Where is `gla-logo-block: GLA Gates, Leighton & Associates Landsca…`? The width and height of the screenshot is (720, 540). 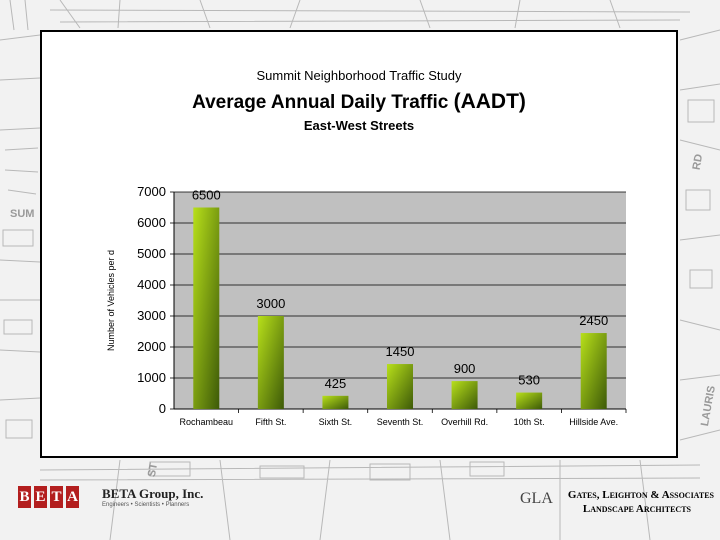
gla-logo-block: GLA Gates, Leighton & Associates Landsca… is located at coordinates (618, 503).